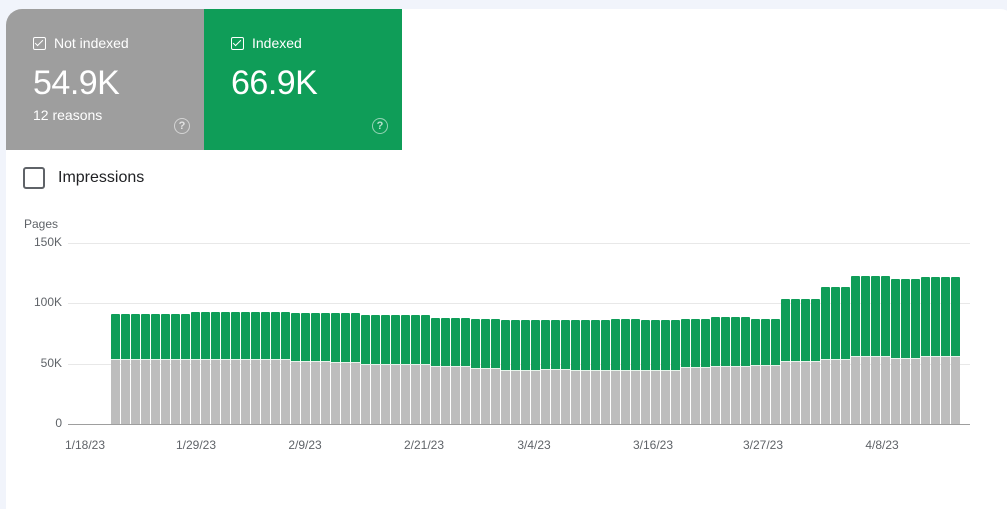 The image size is (1007, 509). Describe the element at coordinates (34, 178) in the screenshot. I see `checkbox-unchecked-icon` at that location.